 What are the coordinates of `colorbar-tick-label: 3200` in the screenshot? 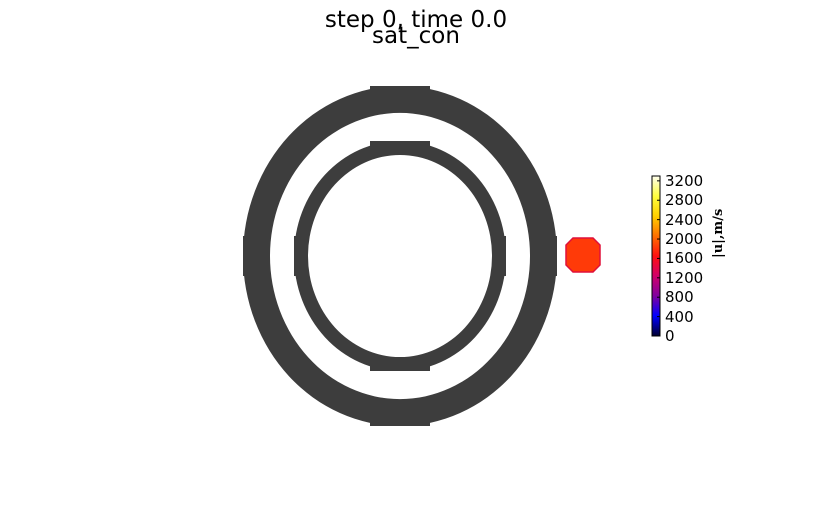 It's located at (684, 180).